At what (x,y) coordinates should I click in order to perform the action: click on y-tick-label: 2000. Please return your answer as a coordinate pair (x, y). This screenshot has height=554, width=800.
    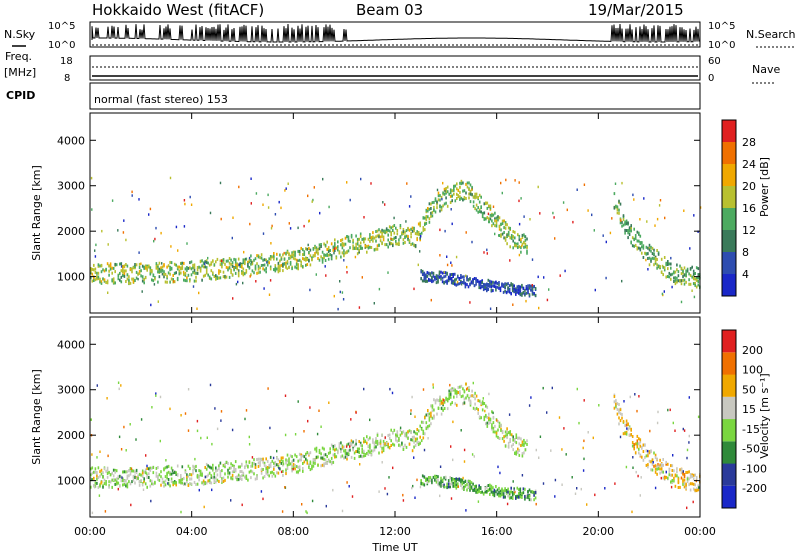
    Looking at the image, I should click on (71, 231).